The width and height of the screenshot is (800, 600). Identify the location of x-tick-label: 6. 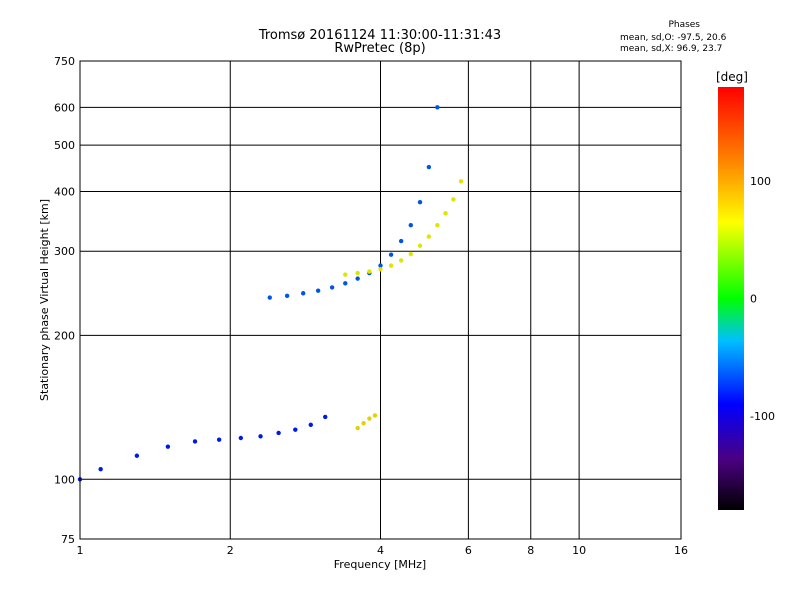
(468, 550).